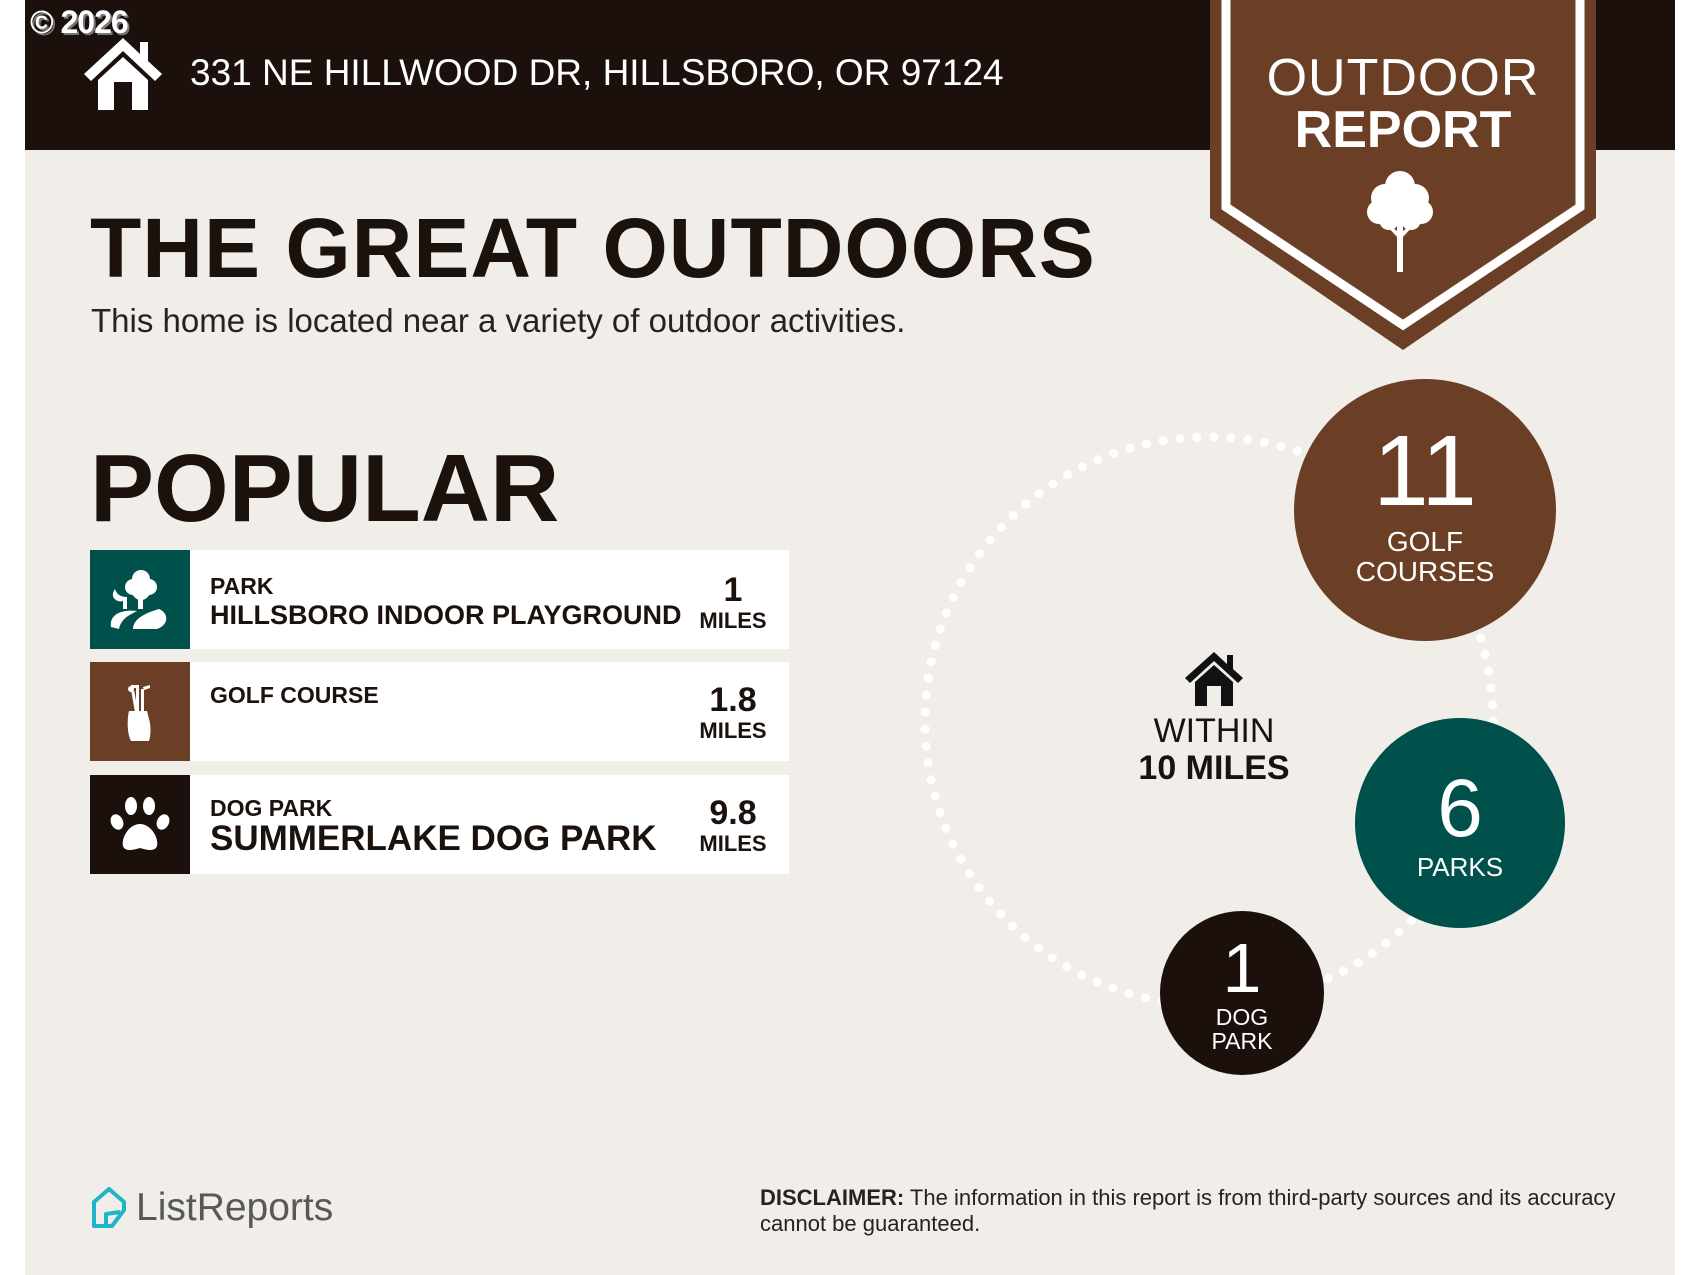  I want to click on item-name: HILLSBORO INDOOR PLAYGROUND, so click(446, 615).